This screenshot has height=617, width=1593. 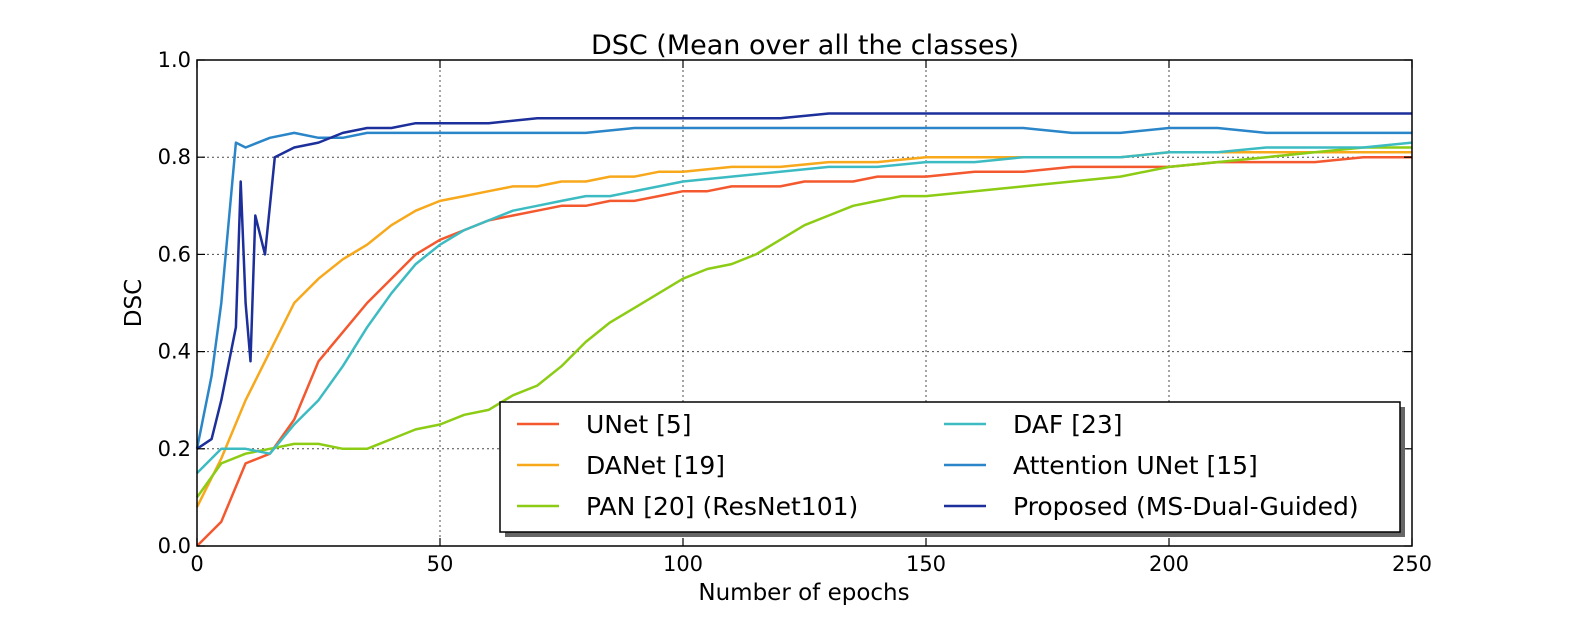 I want to click on y-tick-label: 0.6, so click(x=174, y=254).